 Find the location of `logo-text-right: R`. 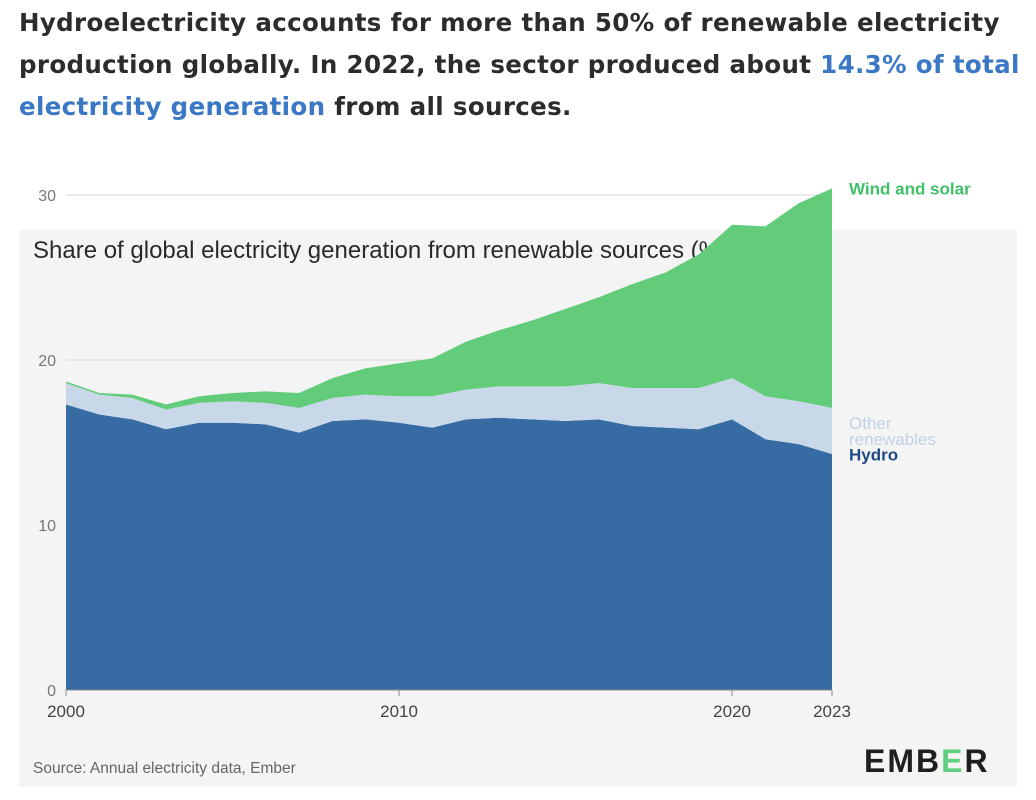

logo-text-right: R is located at coordinates (977, 761).